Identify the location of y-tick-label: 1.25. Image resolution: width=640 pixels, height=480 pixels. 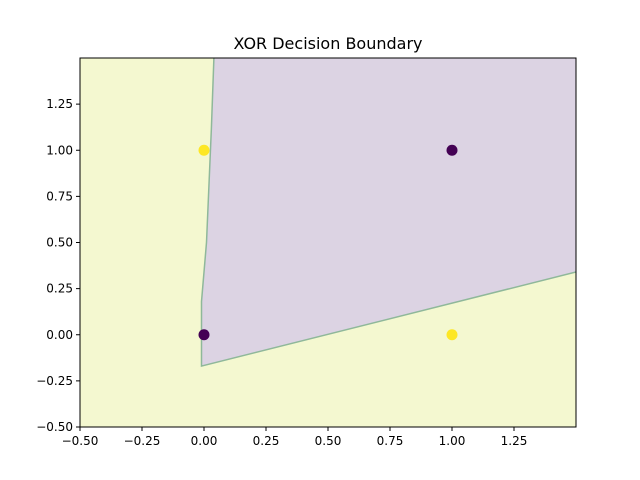
(59, 104).